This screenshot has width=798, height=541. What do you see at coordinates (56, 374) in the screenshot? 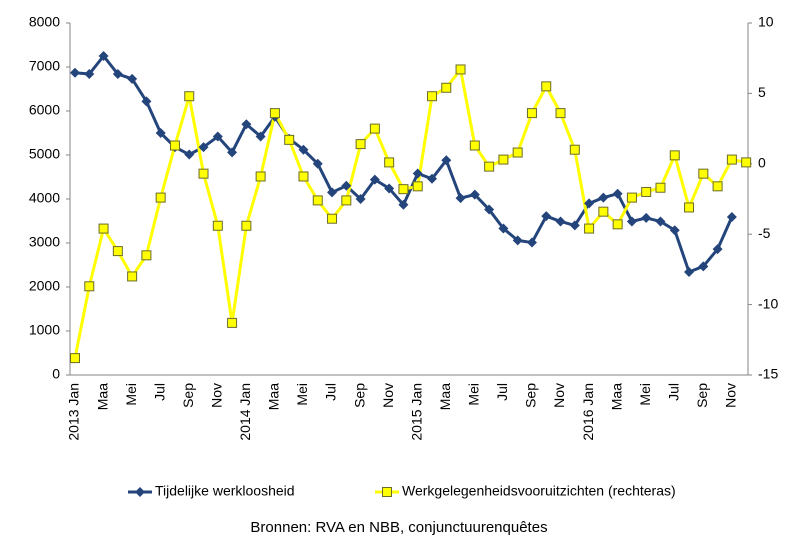
I see `y-tick-label: 0` at bounding box center [56, 374].